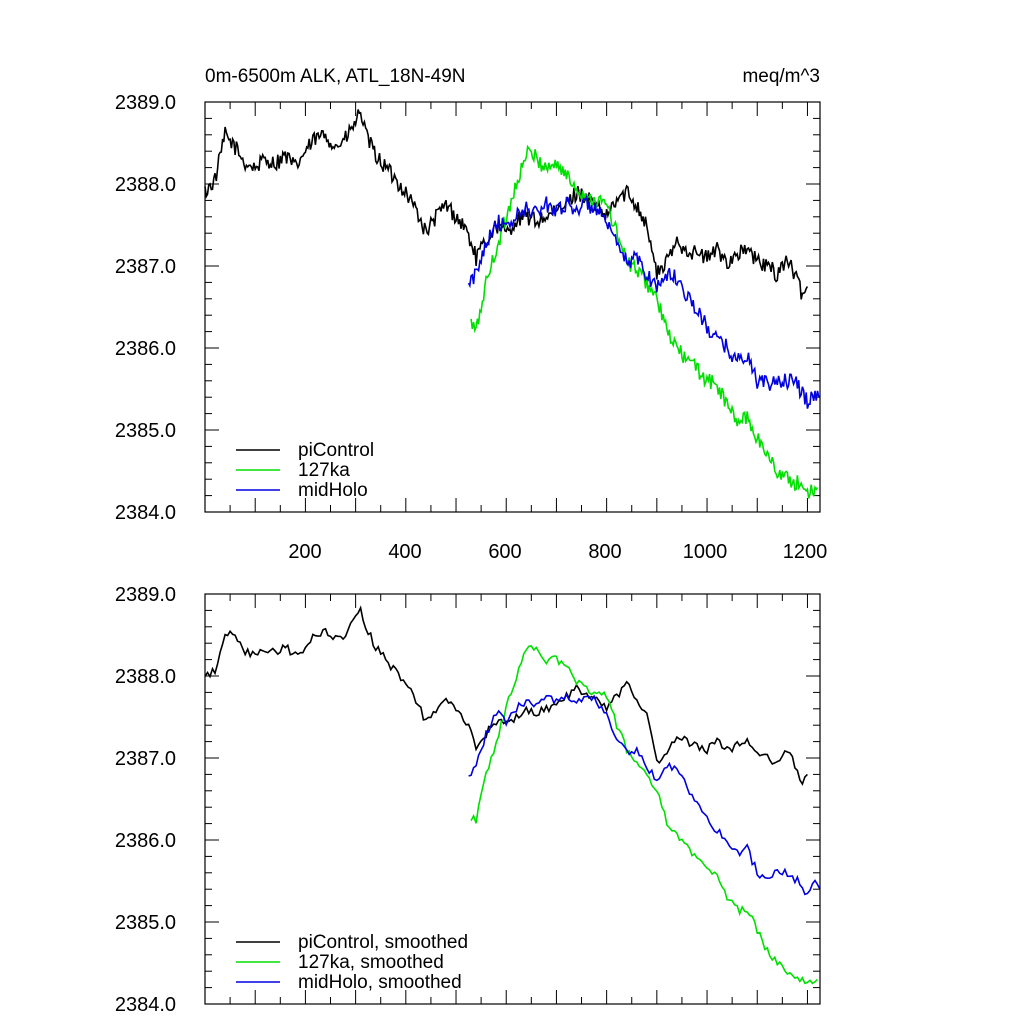 This screenshot has width=1024, height=1024. What do you see at coordinates (335, 76) in the screenshot?
I see `top-title-left: 0m-6500m ALK, ATL_18N-49N` at bounding box center [335, 76].